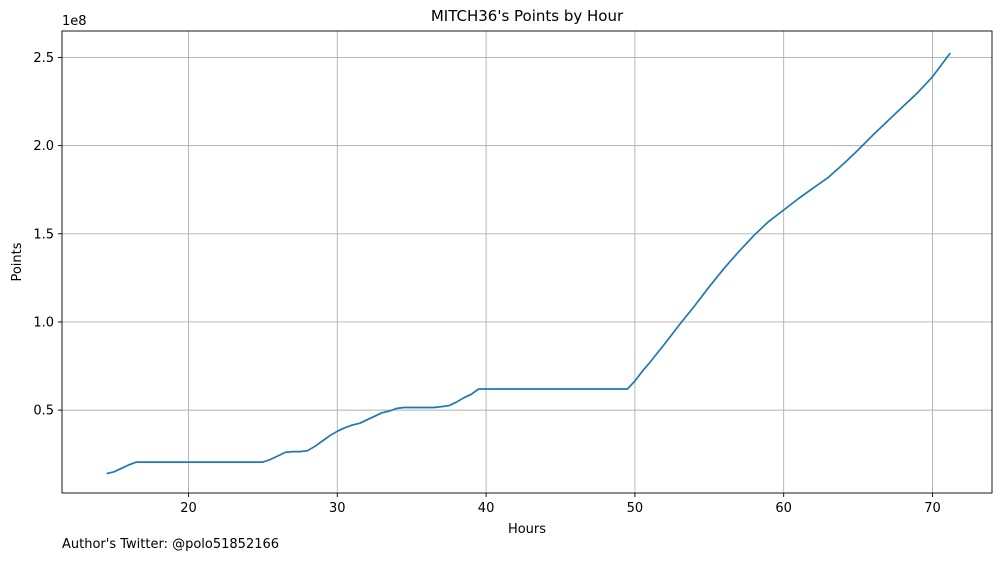 The image size is (1001, 562). What do you see at coordinates (74, 21) in the screenshot?
I see `y-offset-label: 1e8` at bounding box center [74, 21].